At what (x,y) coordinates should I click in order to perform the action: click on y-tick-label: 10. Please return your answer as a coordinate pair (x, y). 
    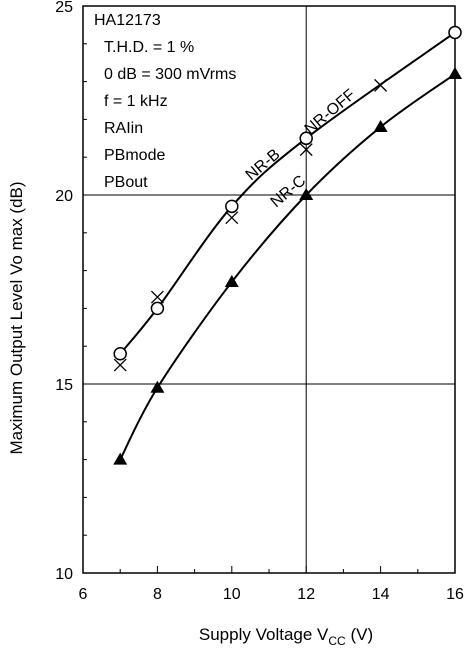
    Looking at the image, I should click on (64, 574).